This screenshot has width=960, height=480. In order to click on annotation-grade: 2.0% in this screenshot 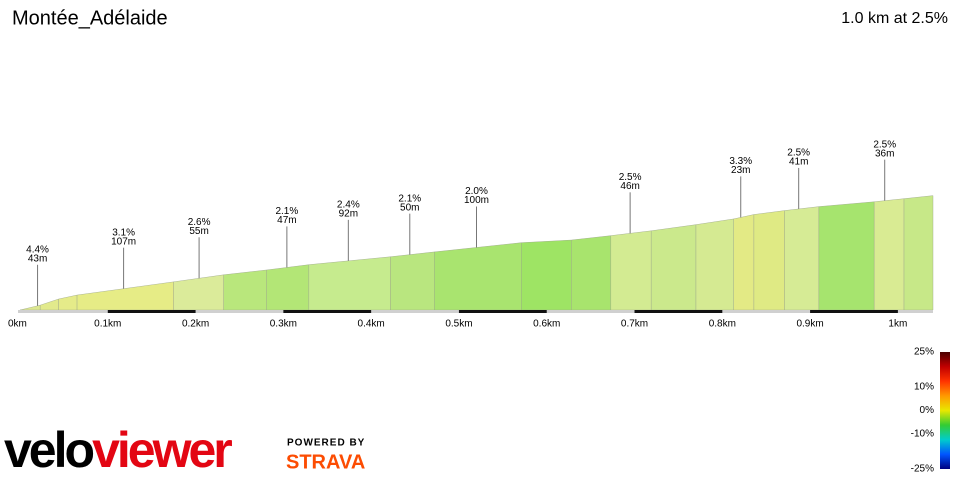, I will do `click(476, 191)`.